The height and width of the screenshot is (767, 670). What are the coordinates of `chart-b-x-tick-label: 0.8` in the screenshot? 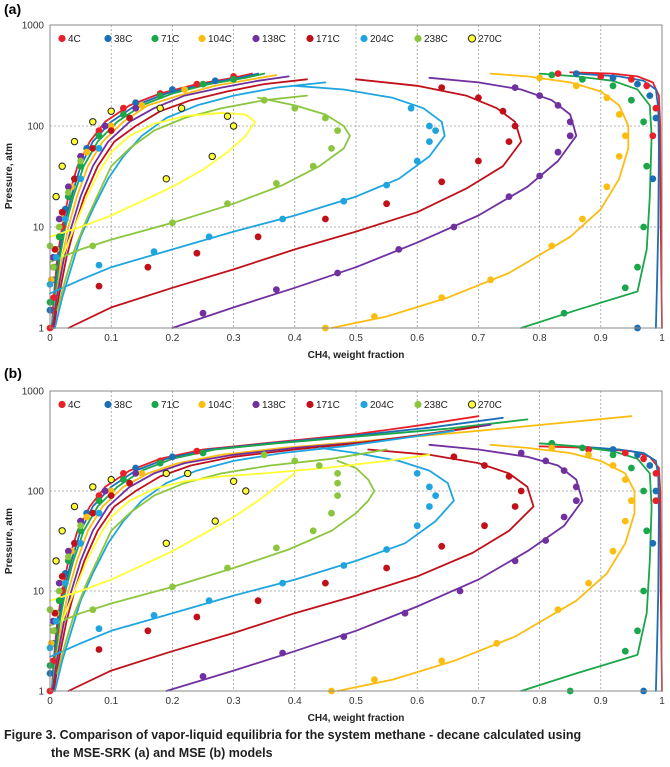 It's located at (540, 701).